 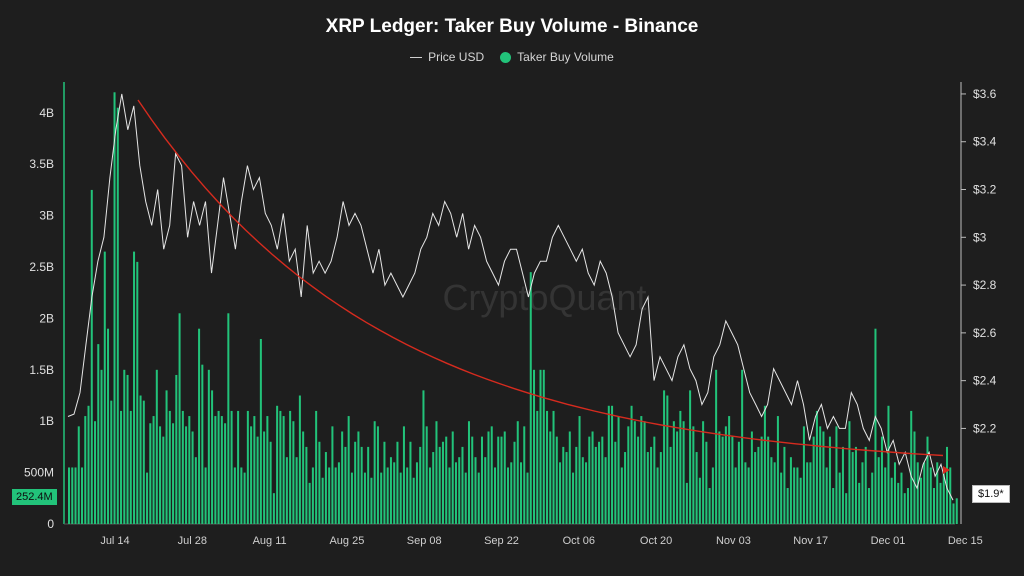 I want to click on y-left-tick-label: 3.5B, so click(x=41, y=164).